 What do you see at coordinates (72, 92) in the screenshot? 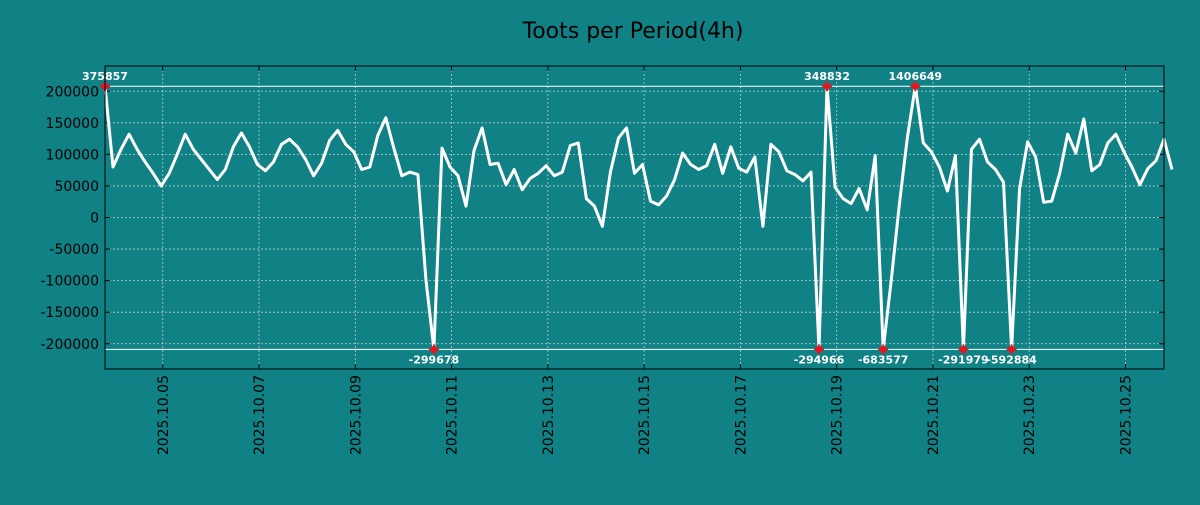
I see `y-tick-label: 200000` at bounding box center [72, 92].